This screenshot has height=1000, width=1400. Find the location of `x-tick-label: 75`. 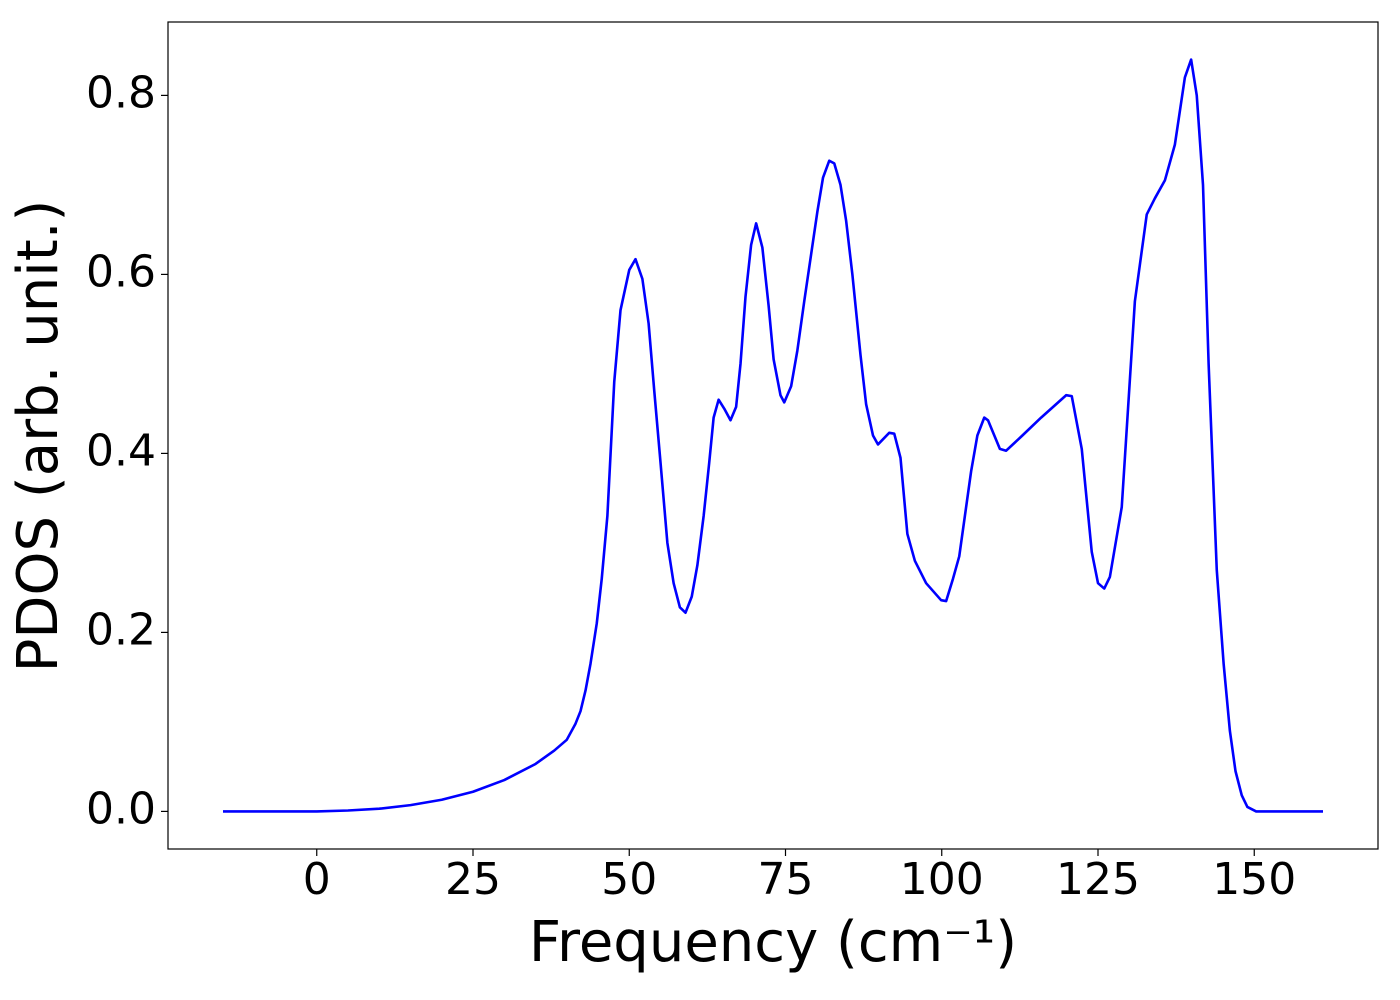

x-tick-label: 75 is located at coordinates (786, 879).